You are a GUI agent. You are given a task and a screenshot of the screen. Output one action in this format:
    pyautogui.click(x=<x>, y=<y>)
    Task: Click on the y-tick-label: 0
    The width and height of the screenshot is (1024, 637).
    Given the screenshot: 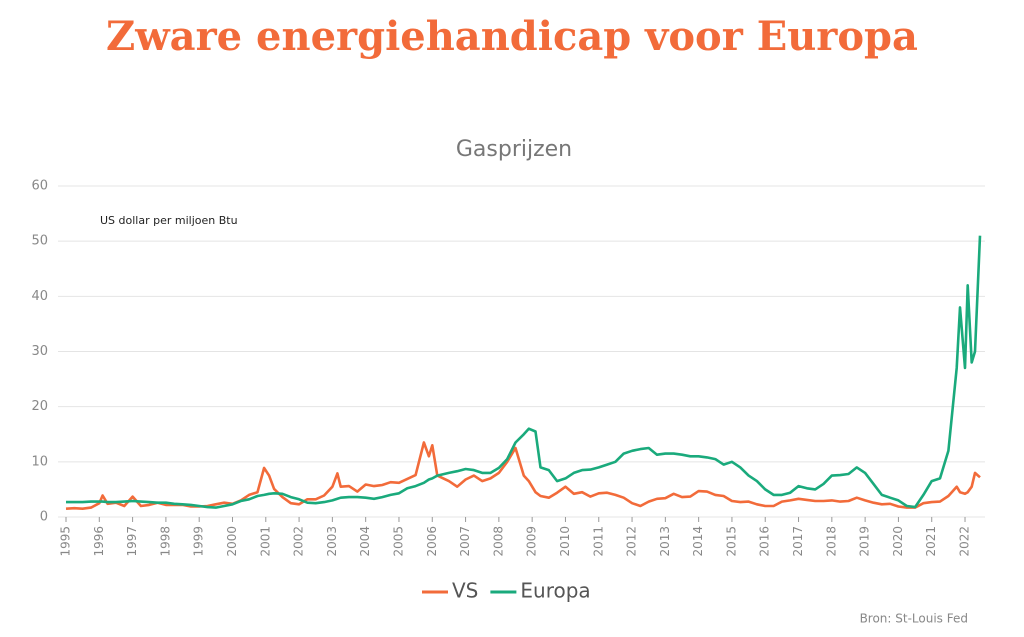 What is the action you would take?
    pyautogui.click(x=44, y=517)
    